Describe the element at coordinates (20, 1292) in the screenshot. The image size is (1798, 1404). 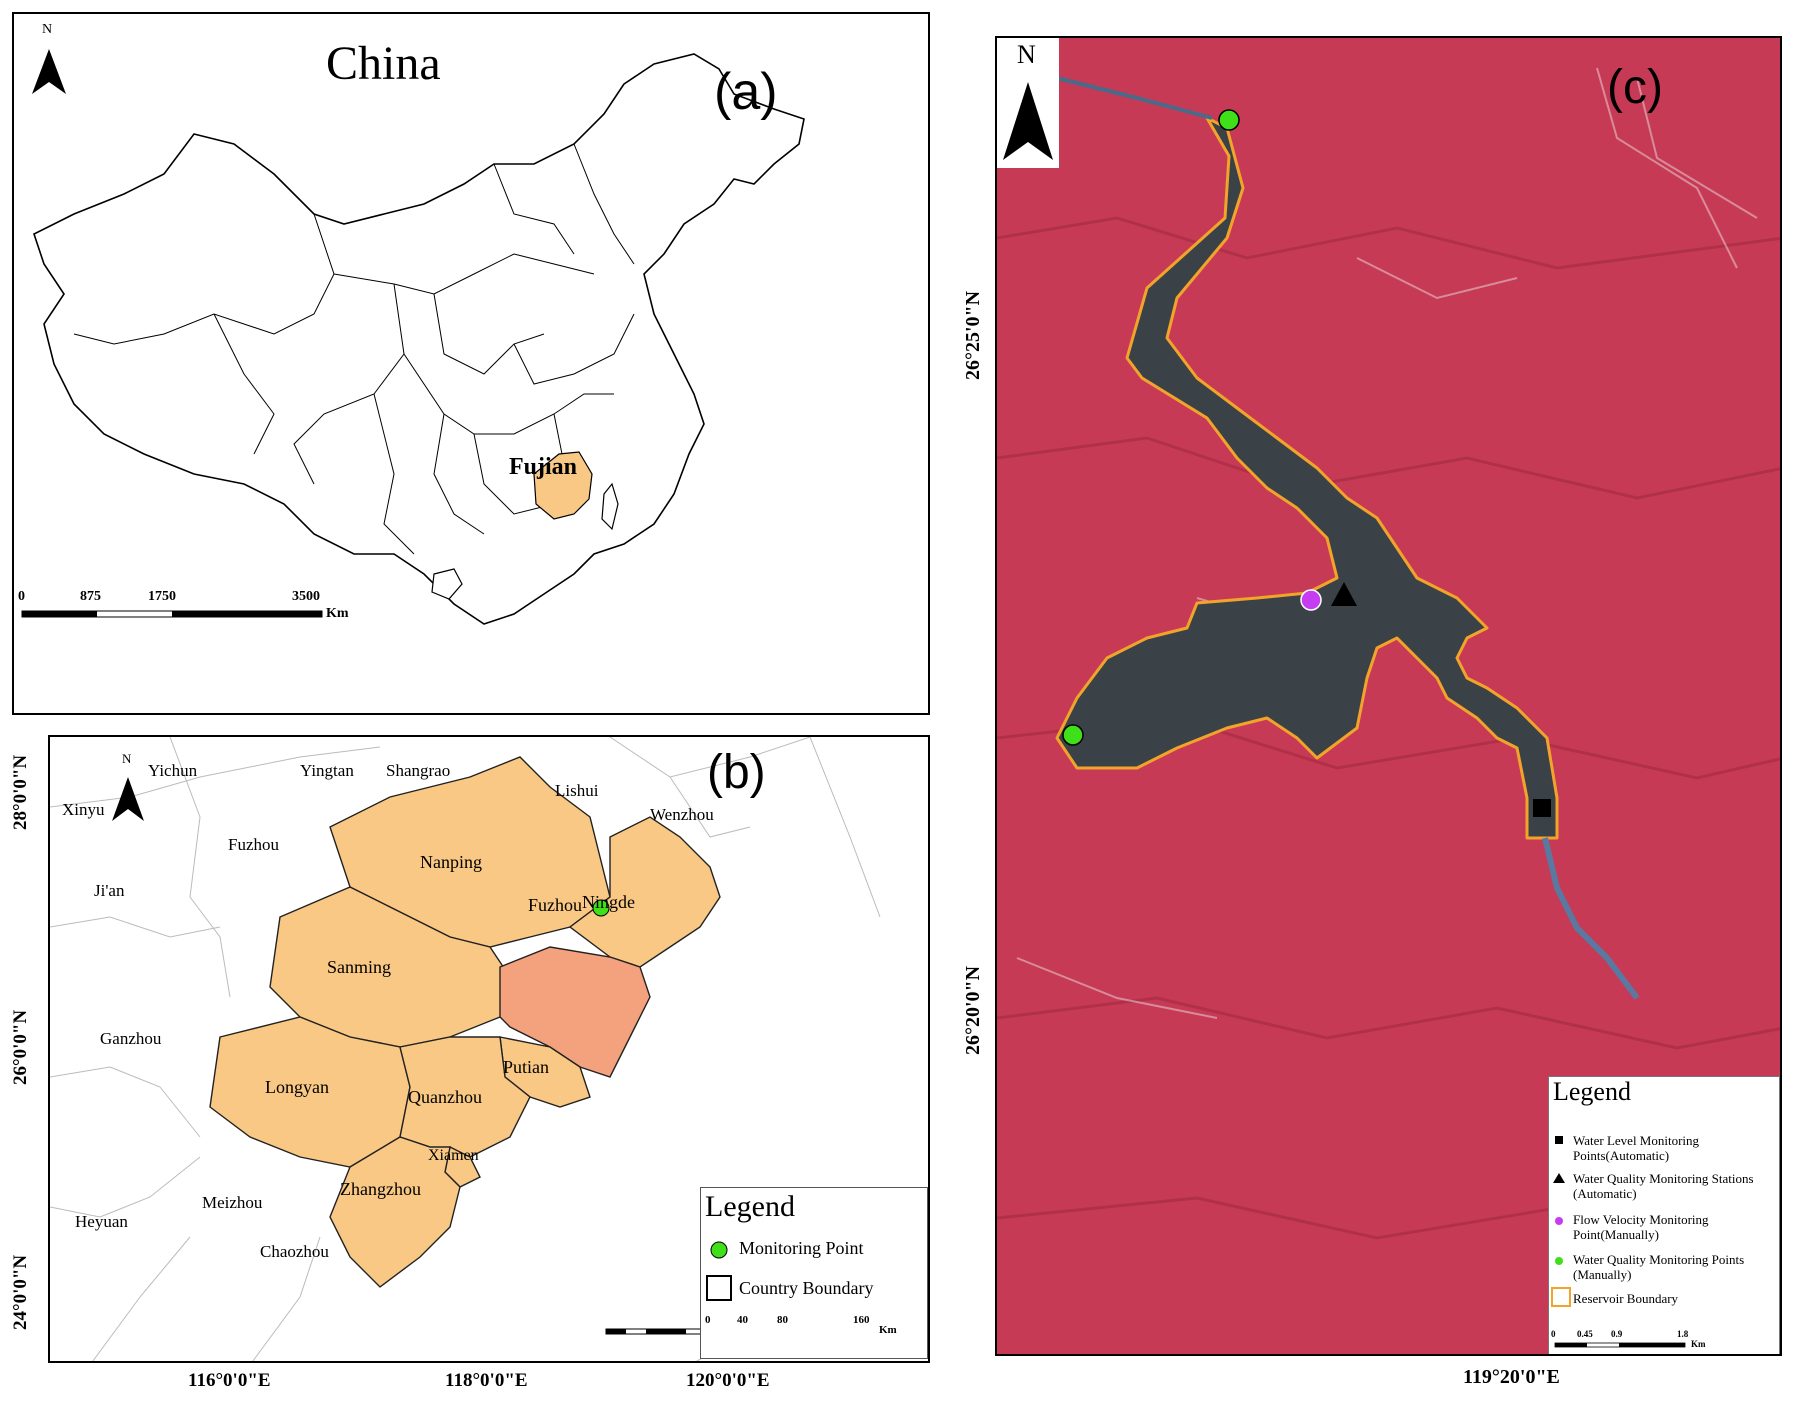
I see `lat-label-b-24: 24°0'0"N` at that location.